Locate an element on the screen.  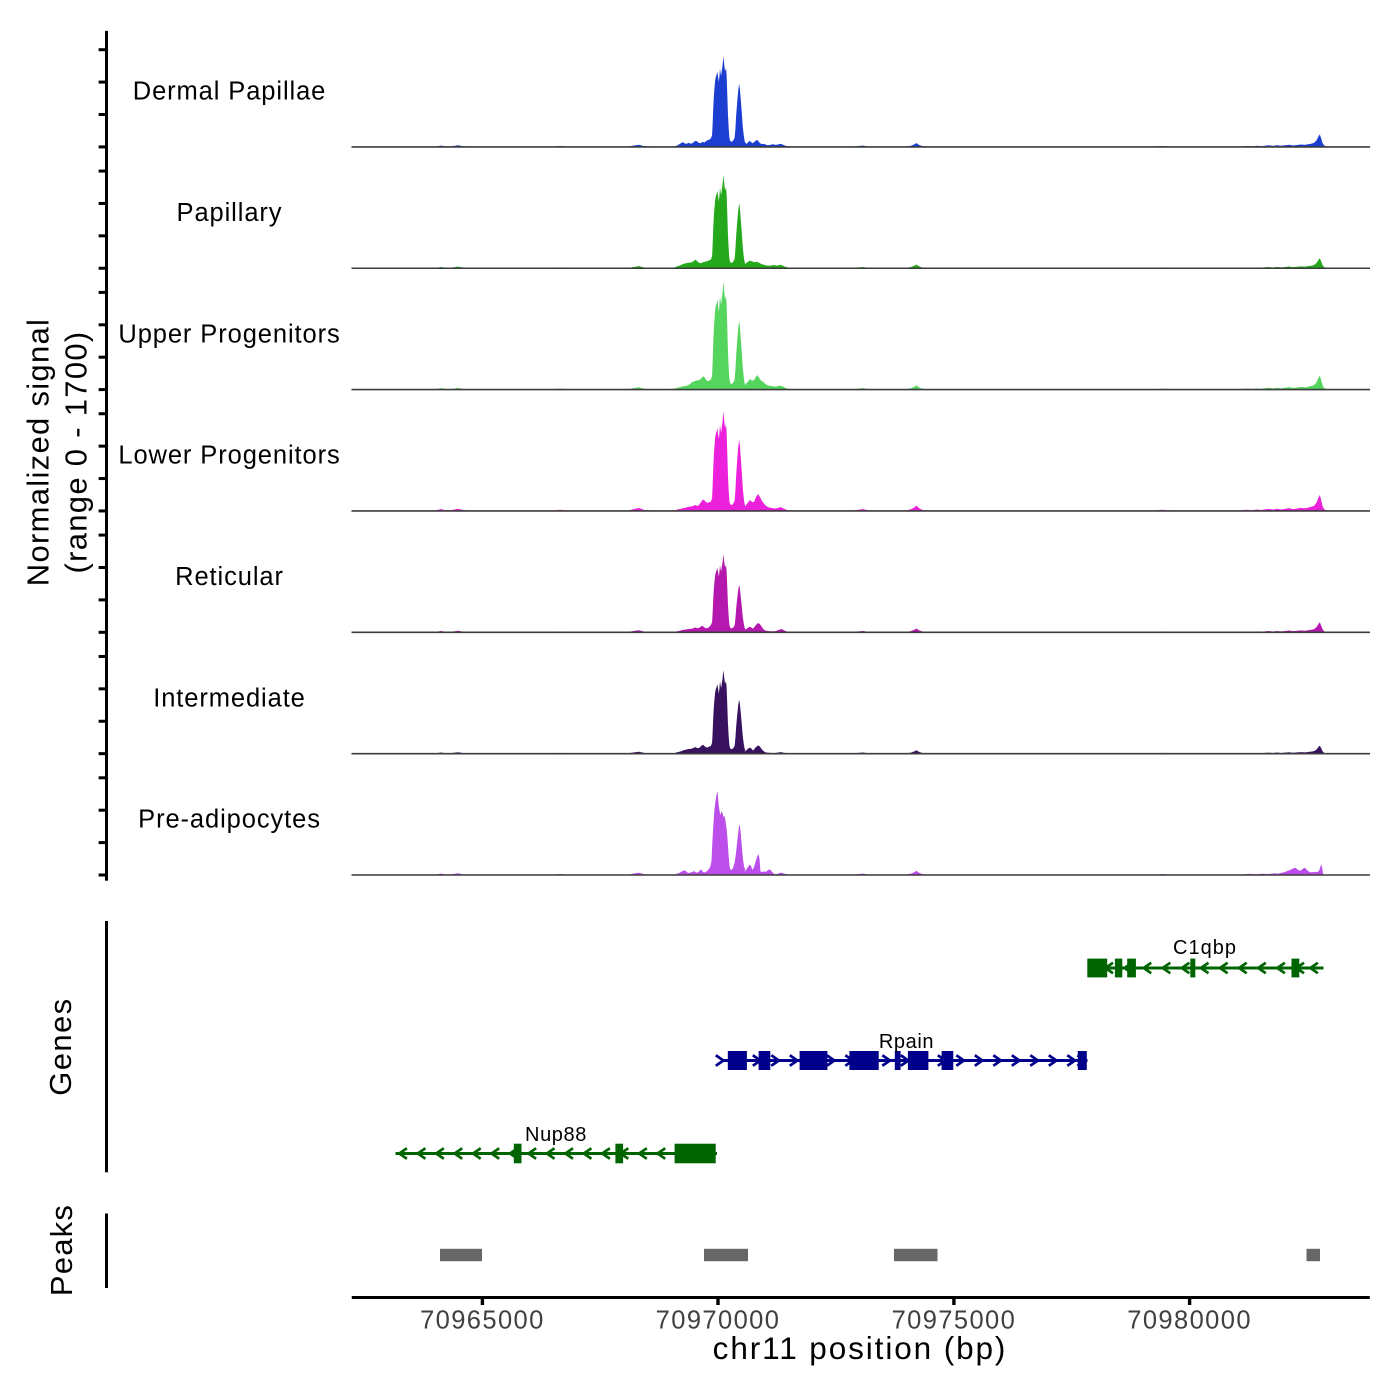
svg-text: Papillary is located at coordinates (230, 213).